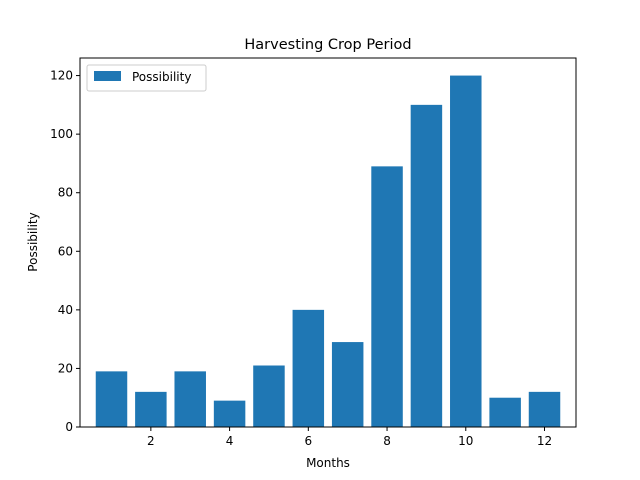  What do you see at coordinates (65, 368) in the screenshot?
I see `y-tick-label: 20` at bounding box center [65, 368].